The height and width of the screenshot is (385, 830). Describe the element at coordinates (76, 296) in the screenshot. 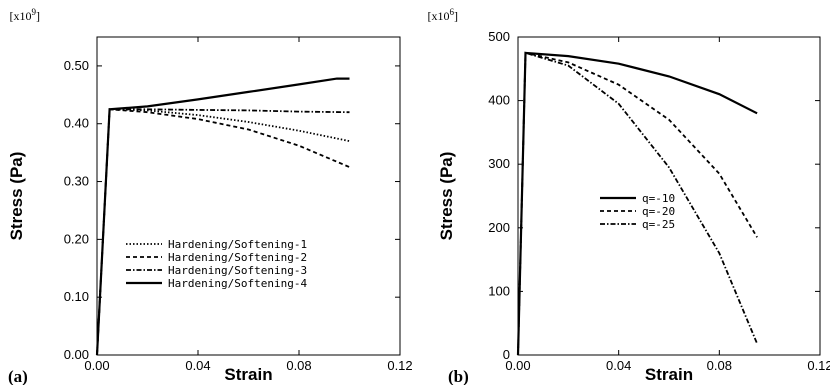

I see `panel-a-y-tick-label: 0.10` at that location.